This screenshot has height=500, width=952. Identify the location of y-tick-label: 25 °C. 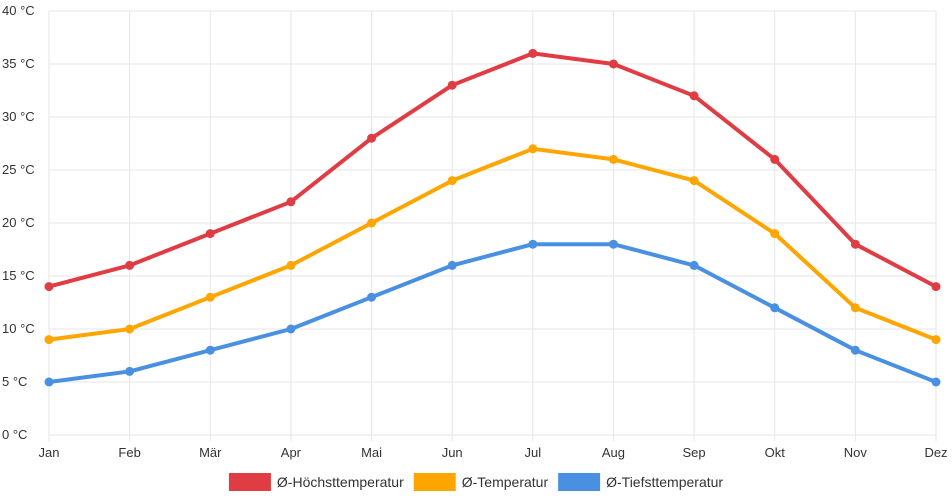
(18, 169).